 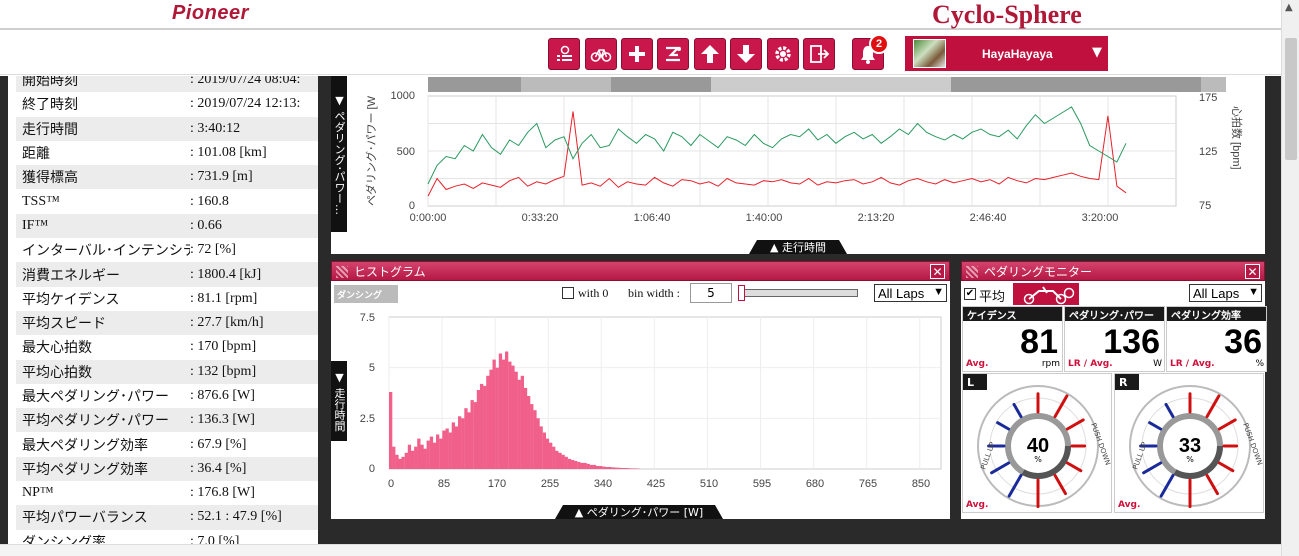 I want to click on settings-button, so click(x=783, y=54).